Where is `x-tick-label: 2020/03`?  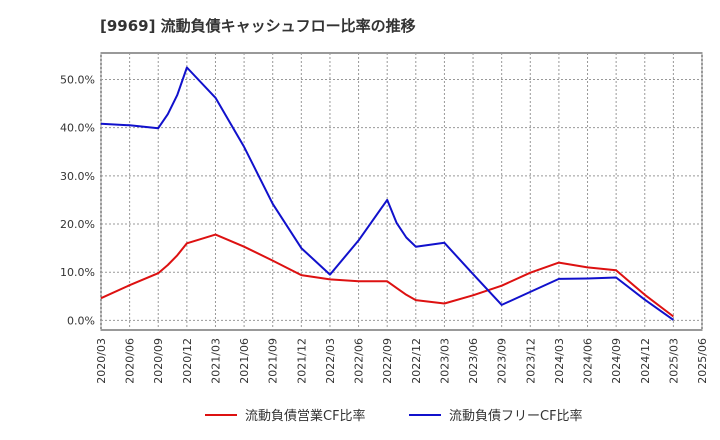
x-tick-label: 2020/03 is located at coordinates (101, 361).